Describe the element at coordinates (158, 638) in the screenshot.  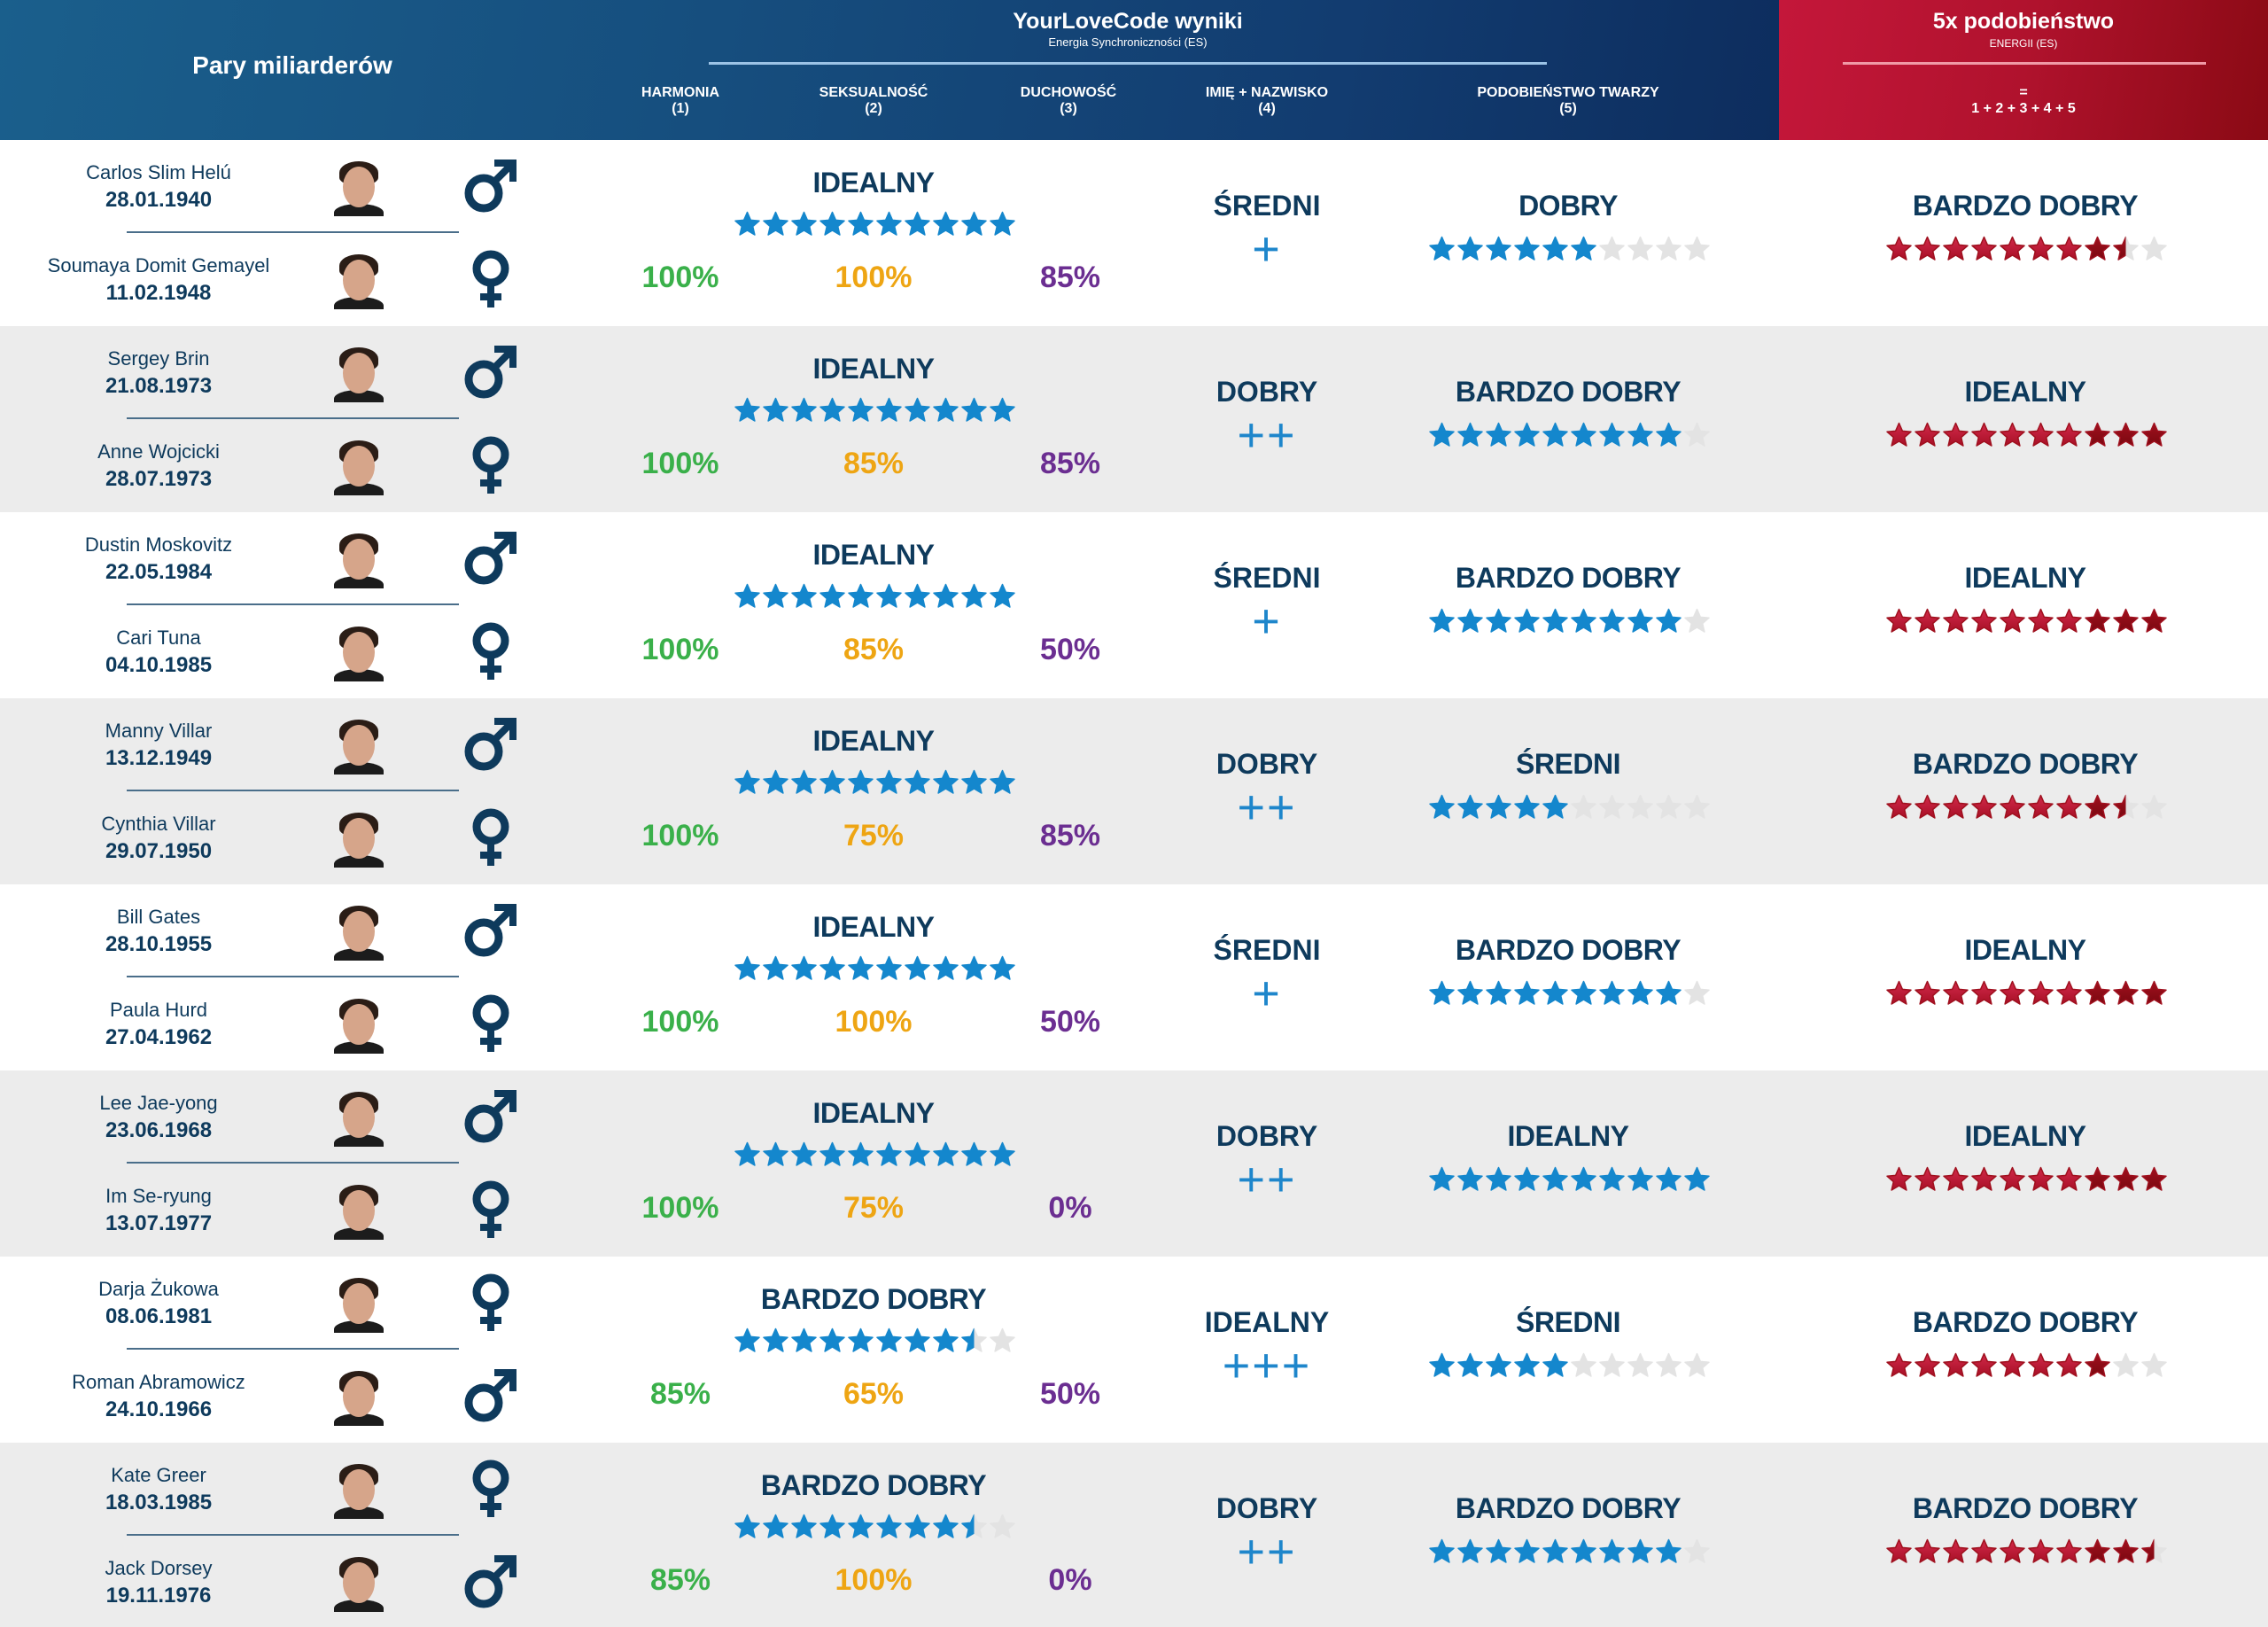
I see `person-name: Cari Tuna` at that location.